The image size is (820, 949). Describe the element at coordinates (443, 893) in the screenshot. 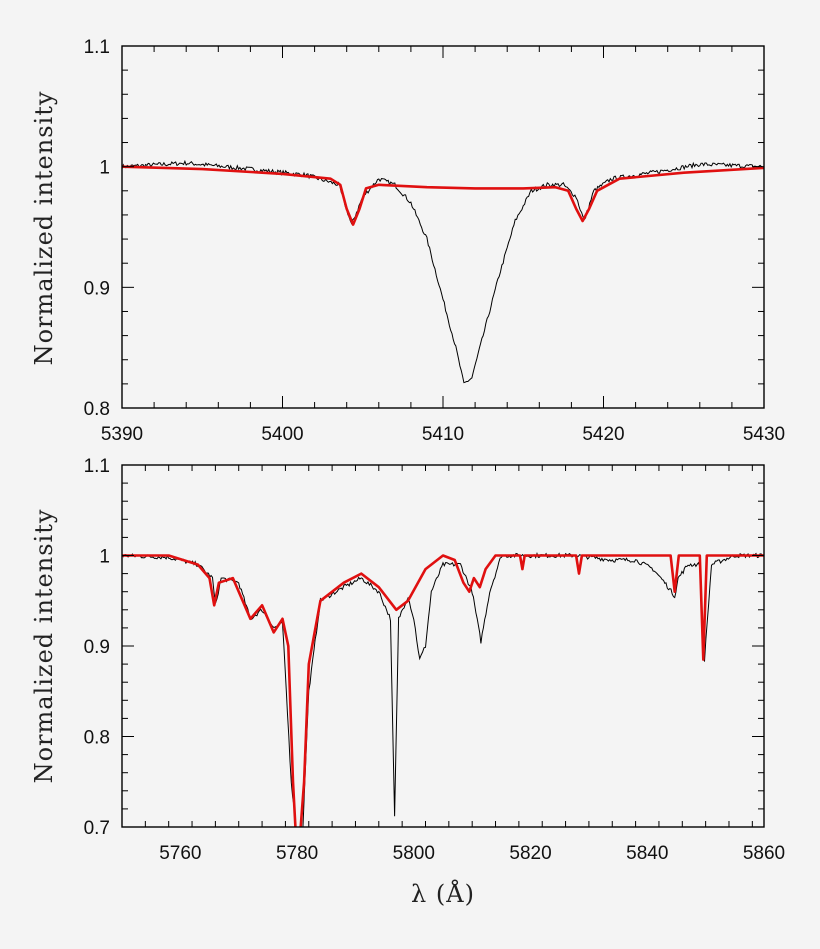

I see `bottom-xlabel: λ (Å)` at that location.